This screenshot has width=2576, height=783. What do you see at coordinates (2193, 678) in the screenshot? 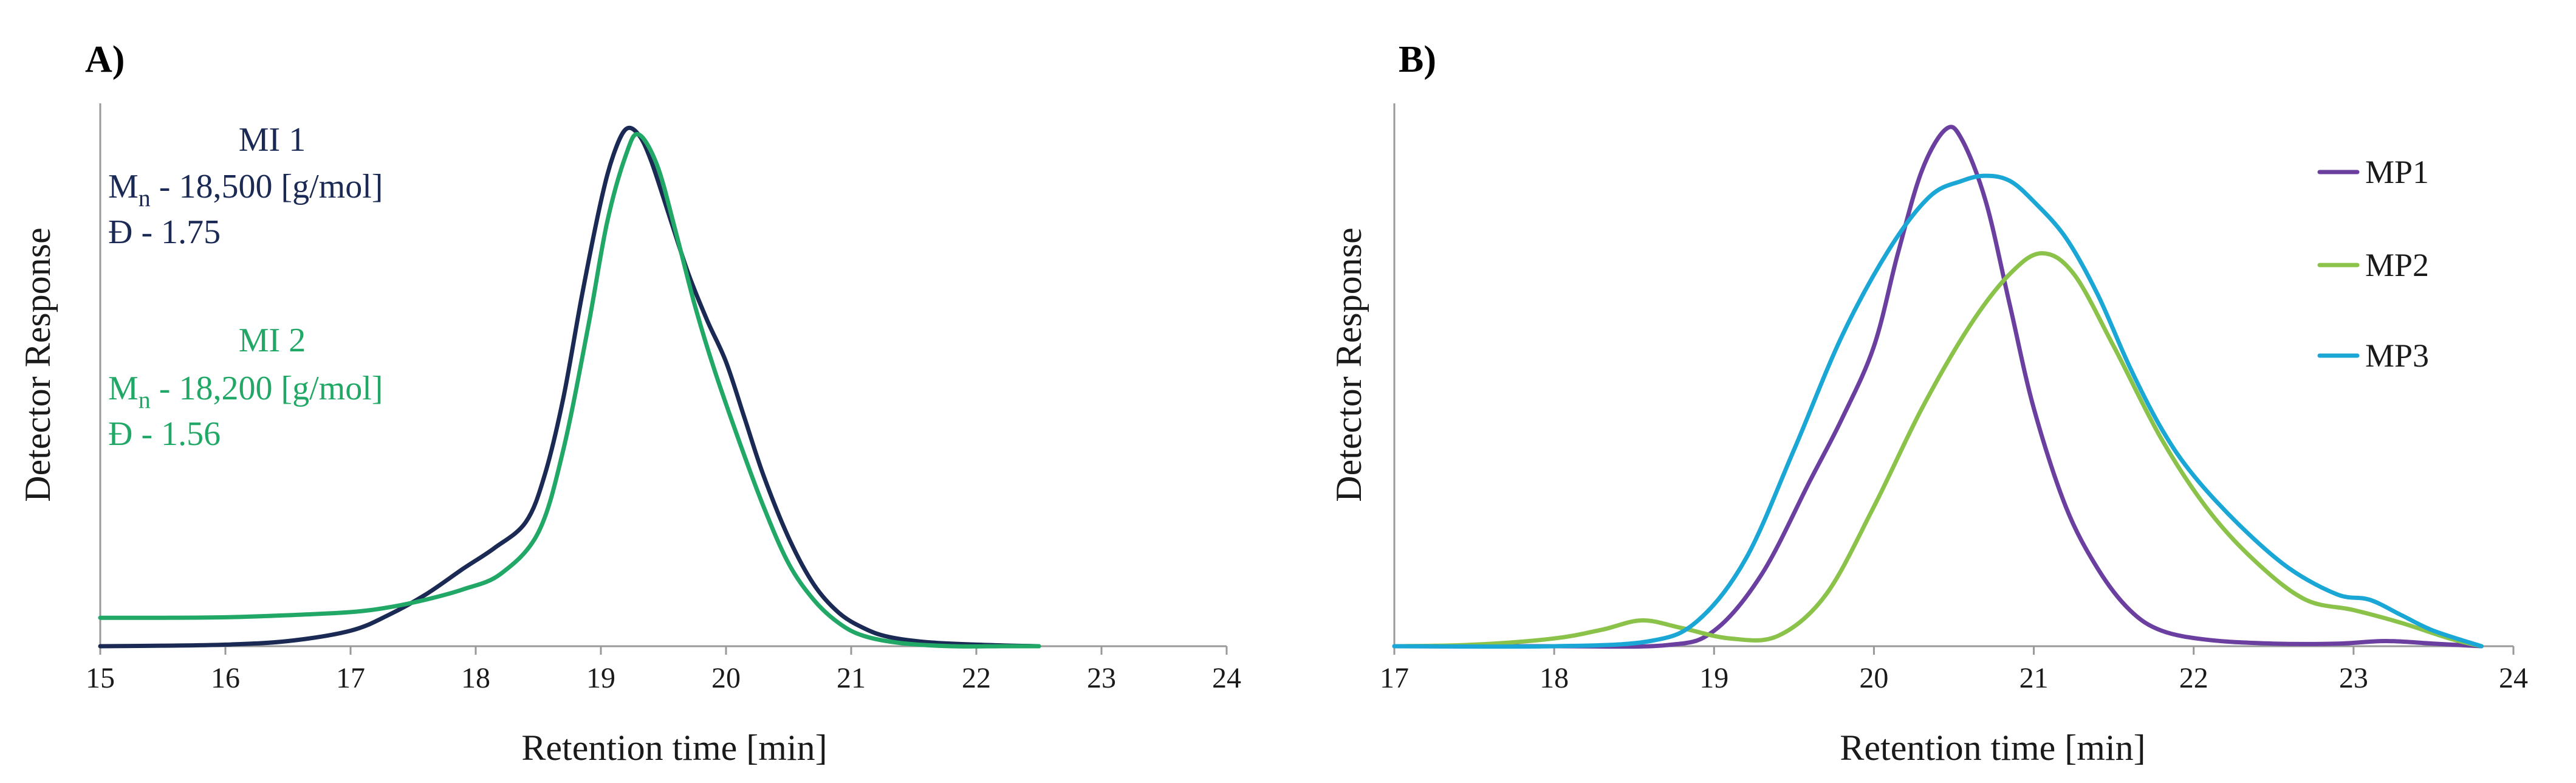
I see `panel-b-x-tick-label-22: 22` at bounding box center [2193, 678].